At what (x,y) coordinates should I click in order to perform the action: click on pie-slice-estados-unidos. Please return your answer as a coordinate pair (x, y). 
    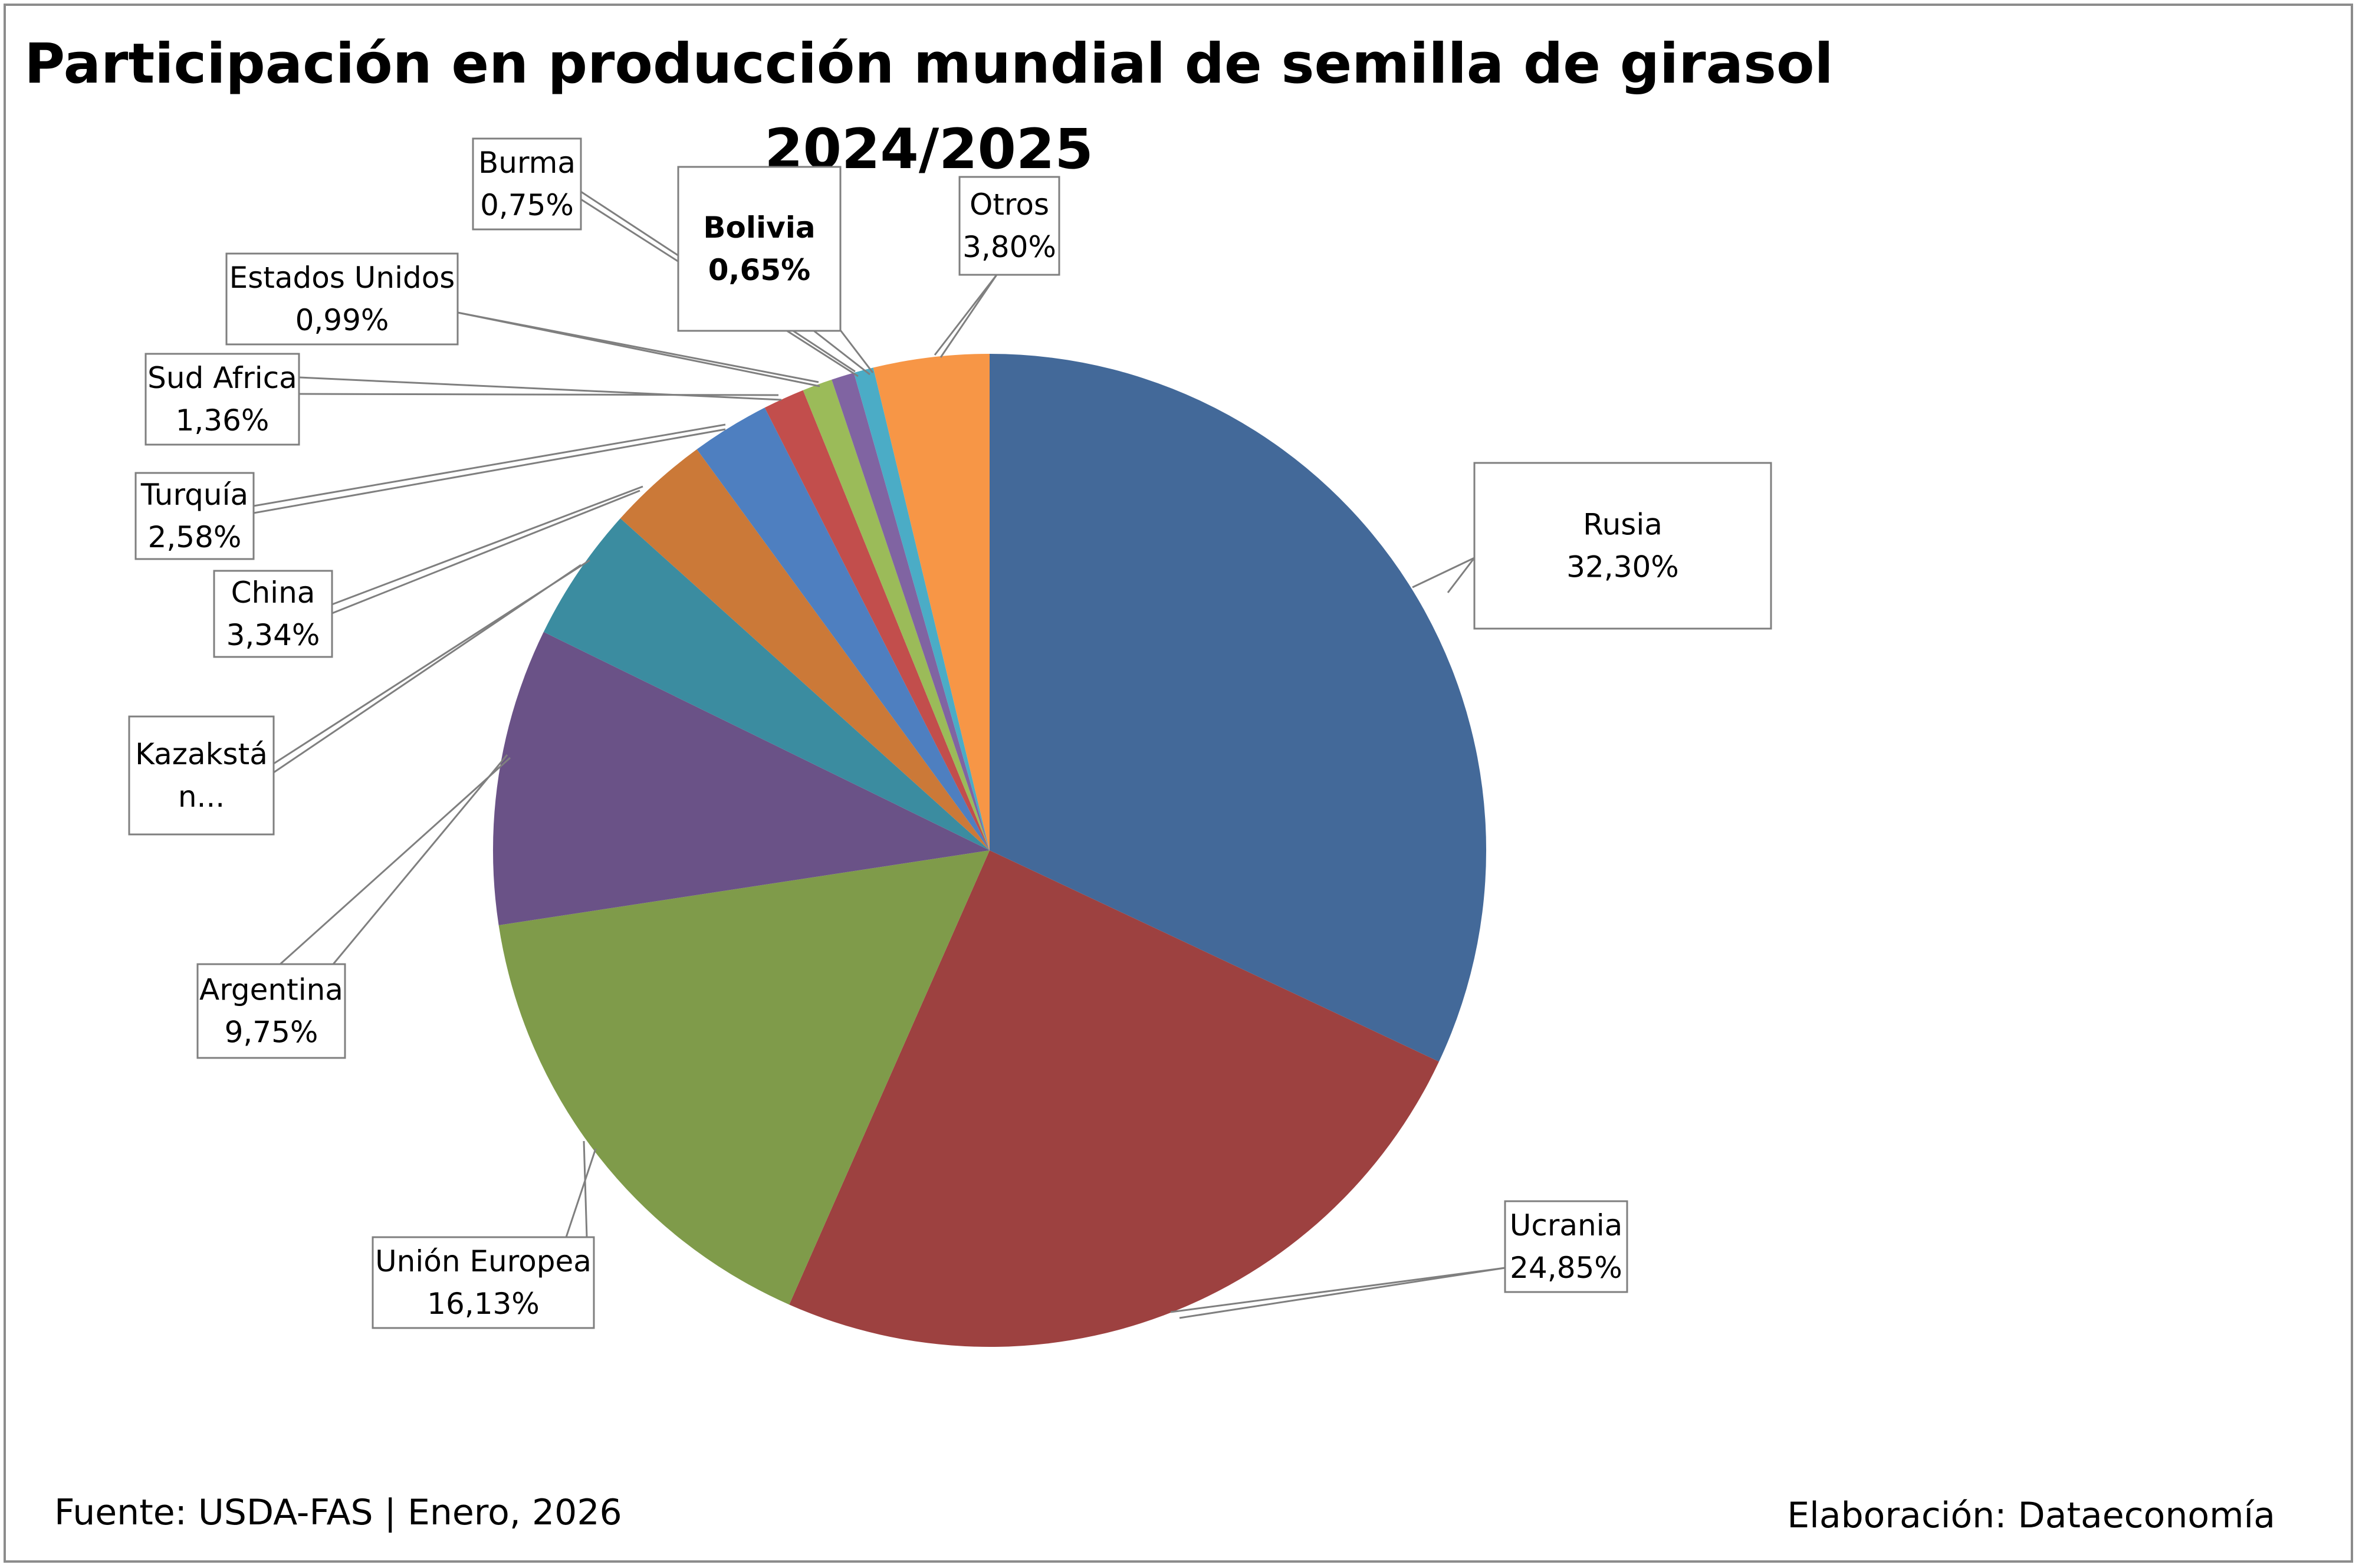
    Looking at the image, I should click on (896, 614).